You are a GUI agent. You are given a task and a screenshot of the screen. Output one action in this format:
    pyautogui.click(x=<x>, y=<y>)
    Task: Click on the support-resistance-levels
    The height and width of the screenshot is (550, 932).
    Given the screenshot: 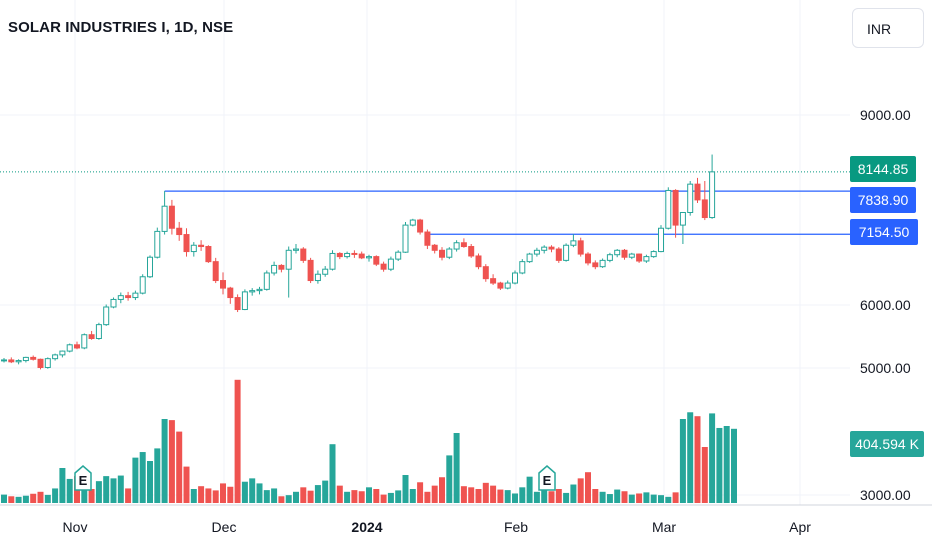 What is the action you would take?
    pyautogui.click(x=425, y=203)
    